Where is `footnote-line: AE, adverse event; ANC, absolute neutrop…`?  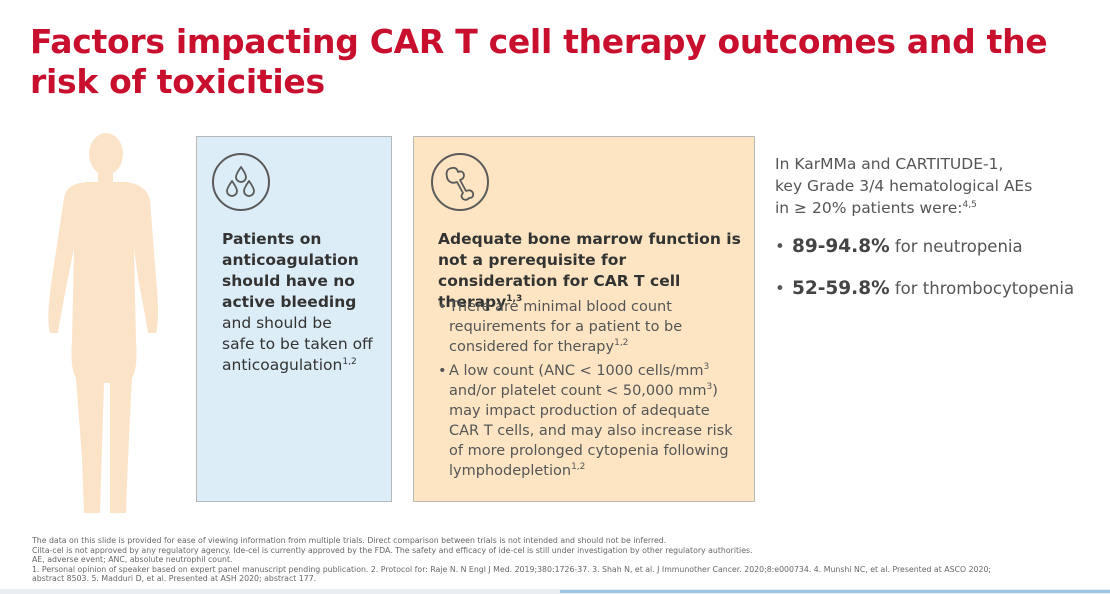 footnote-line: AE, adverse event; ANC, absolute neutrop… is located at coordinates (132, 560).